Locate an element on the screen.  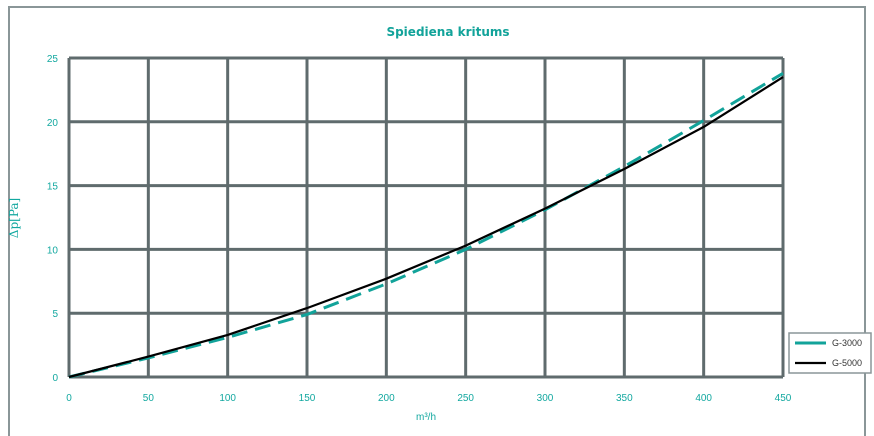
x-tick-label: 200 is located at coordinates (386, 398).